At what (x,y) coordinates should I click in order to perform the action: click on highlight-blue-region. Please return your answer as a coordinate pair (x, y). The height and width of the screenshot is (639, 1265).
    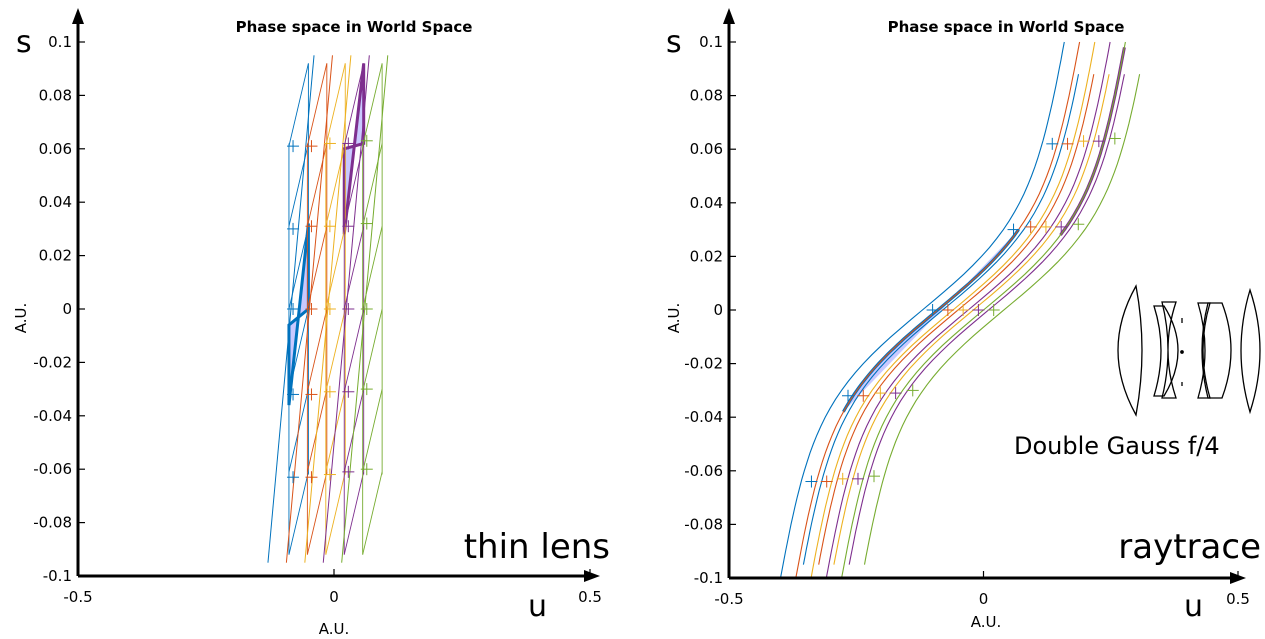
    Looking at the image, I should click on (931, 320).